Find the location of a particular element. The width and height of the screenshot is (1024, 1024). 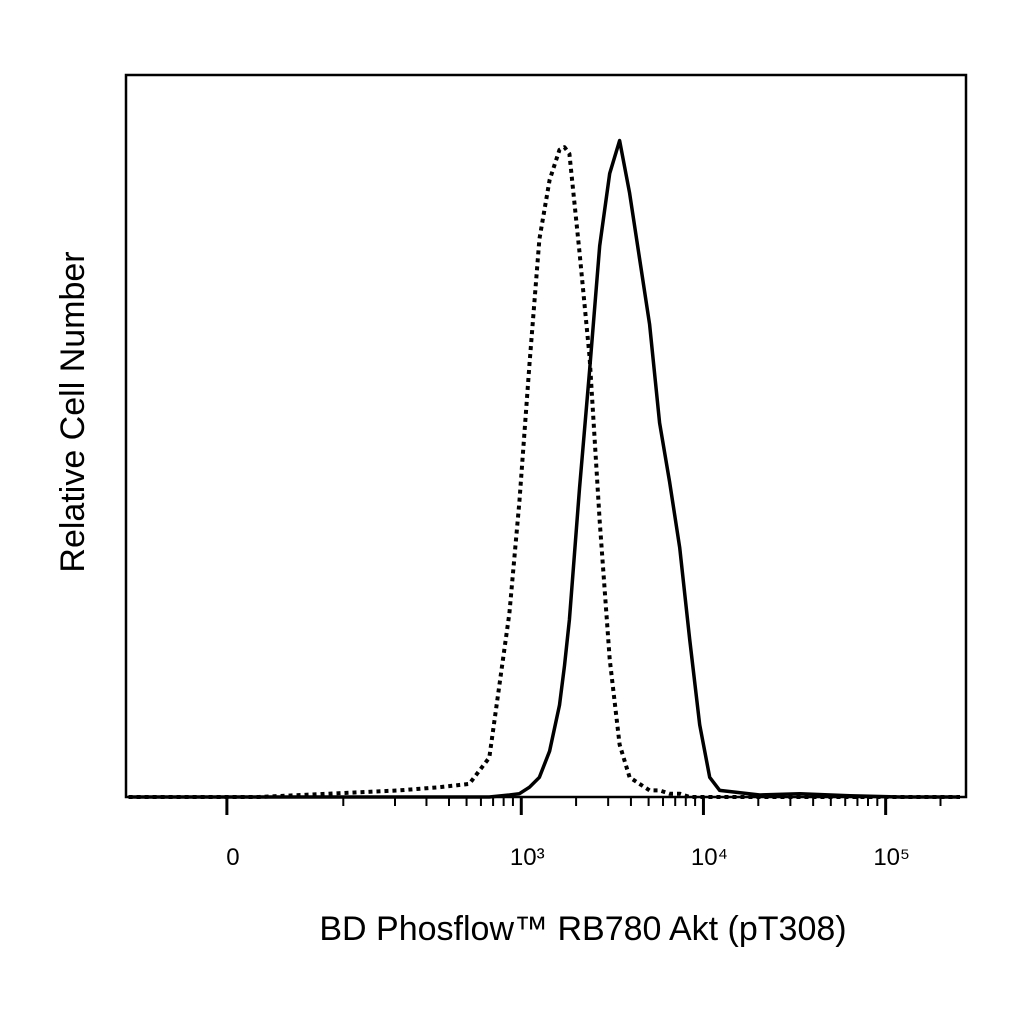

x-tick-label: 10³ is located at coordinates (527, 857).